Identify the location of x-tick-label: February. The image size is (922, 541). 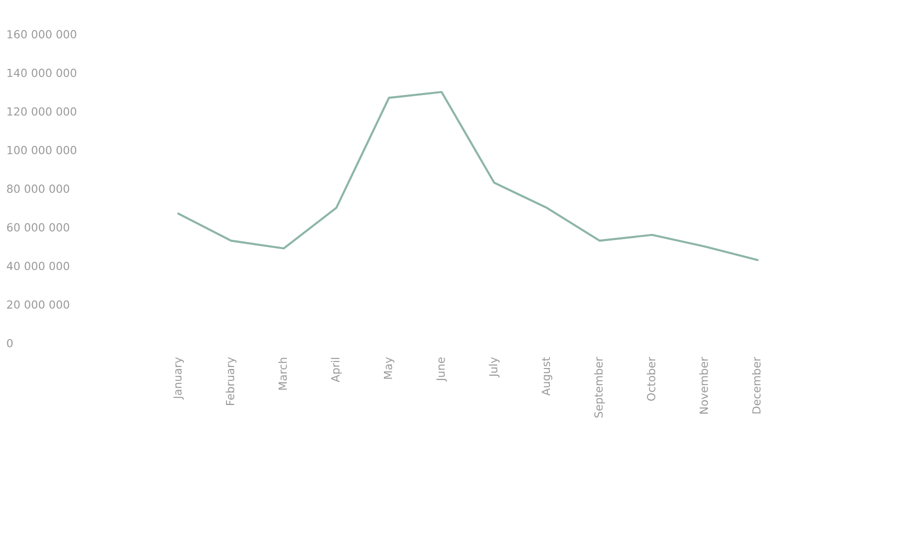
(231, 381).